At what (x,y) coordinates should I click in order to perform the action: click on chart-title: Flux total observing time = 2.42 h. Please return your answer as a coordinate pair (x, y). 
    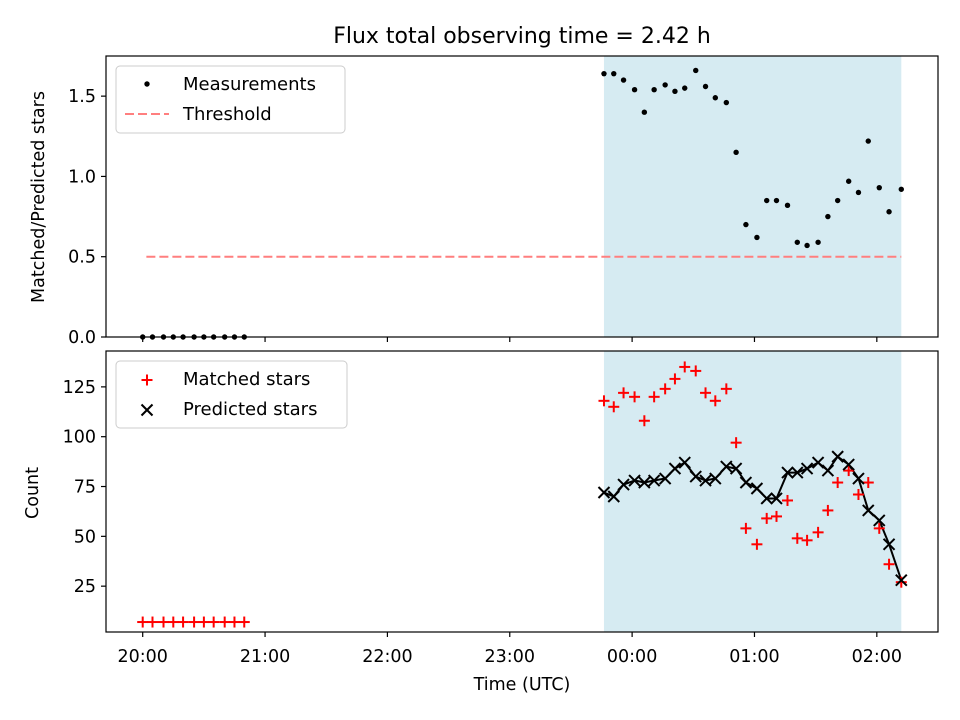
    Looking at the image, I should click on (522, 36).